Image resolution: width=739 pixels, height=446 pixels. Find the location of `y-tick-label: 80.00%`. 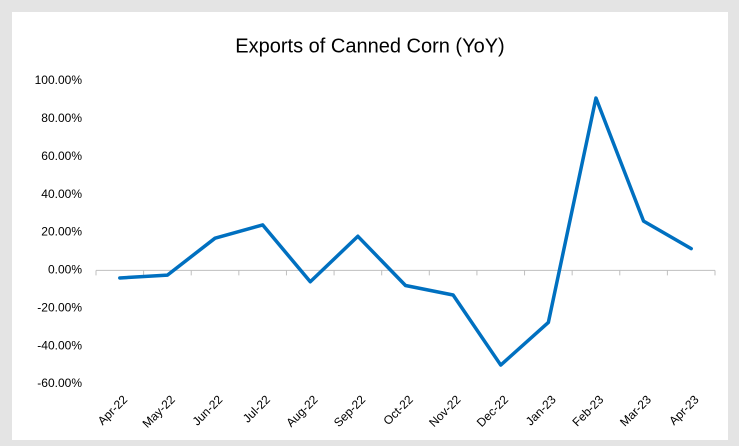

y-tick-label: 80.00% is located at coordinates (61, 118).